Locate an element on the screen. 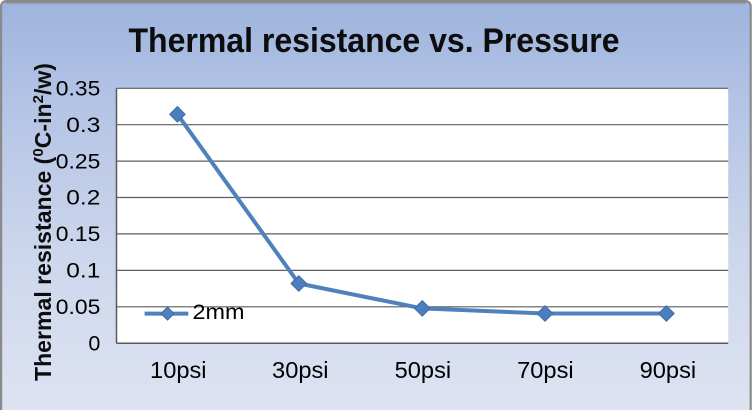 Image resolution: width=752 pixels, height=415 pixels. svg-text: 0.05 is located at coordinates (78, 307).